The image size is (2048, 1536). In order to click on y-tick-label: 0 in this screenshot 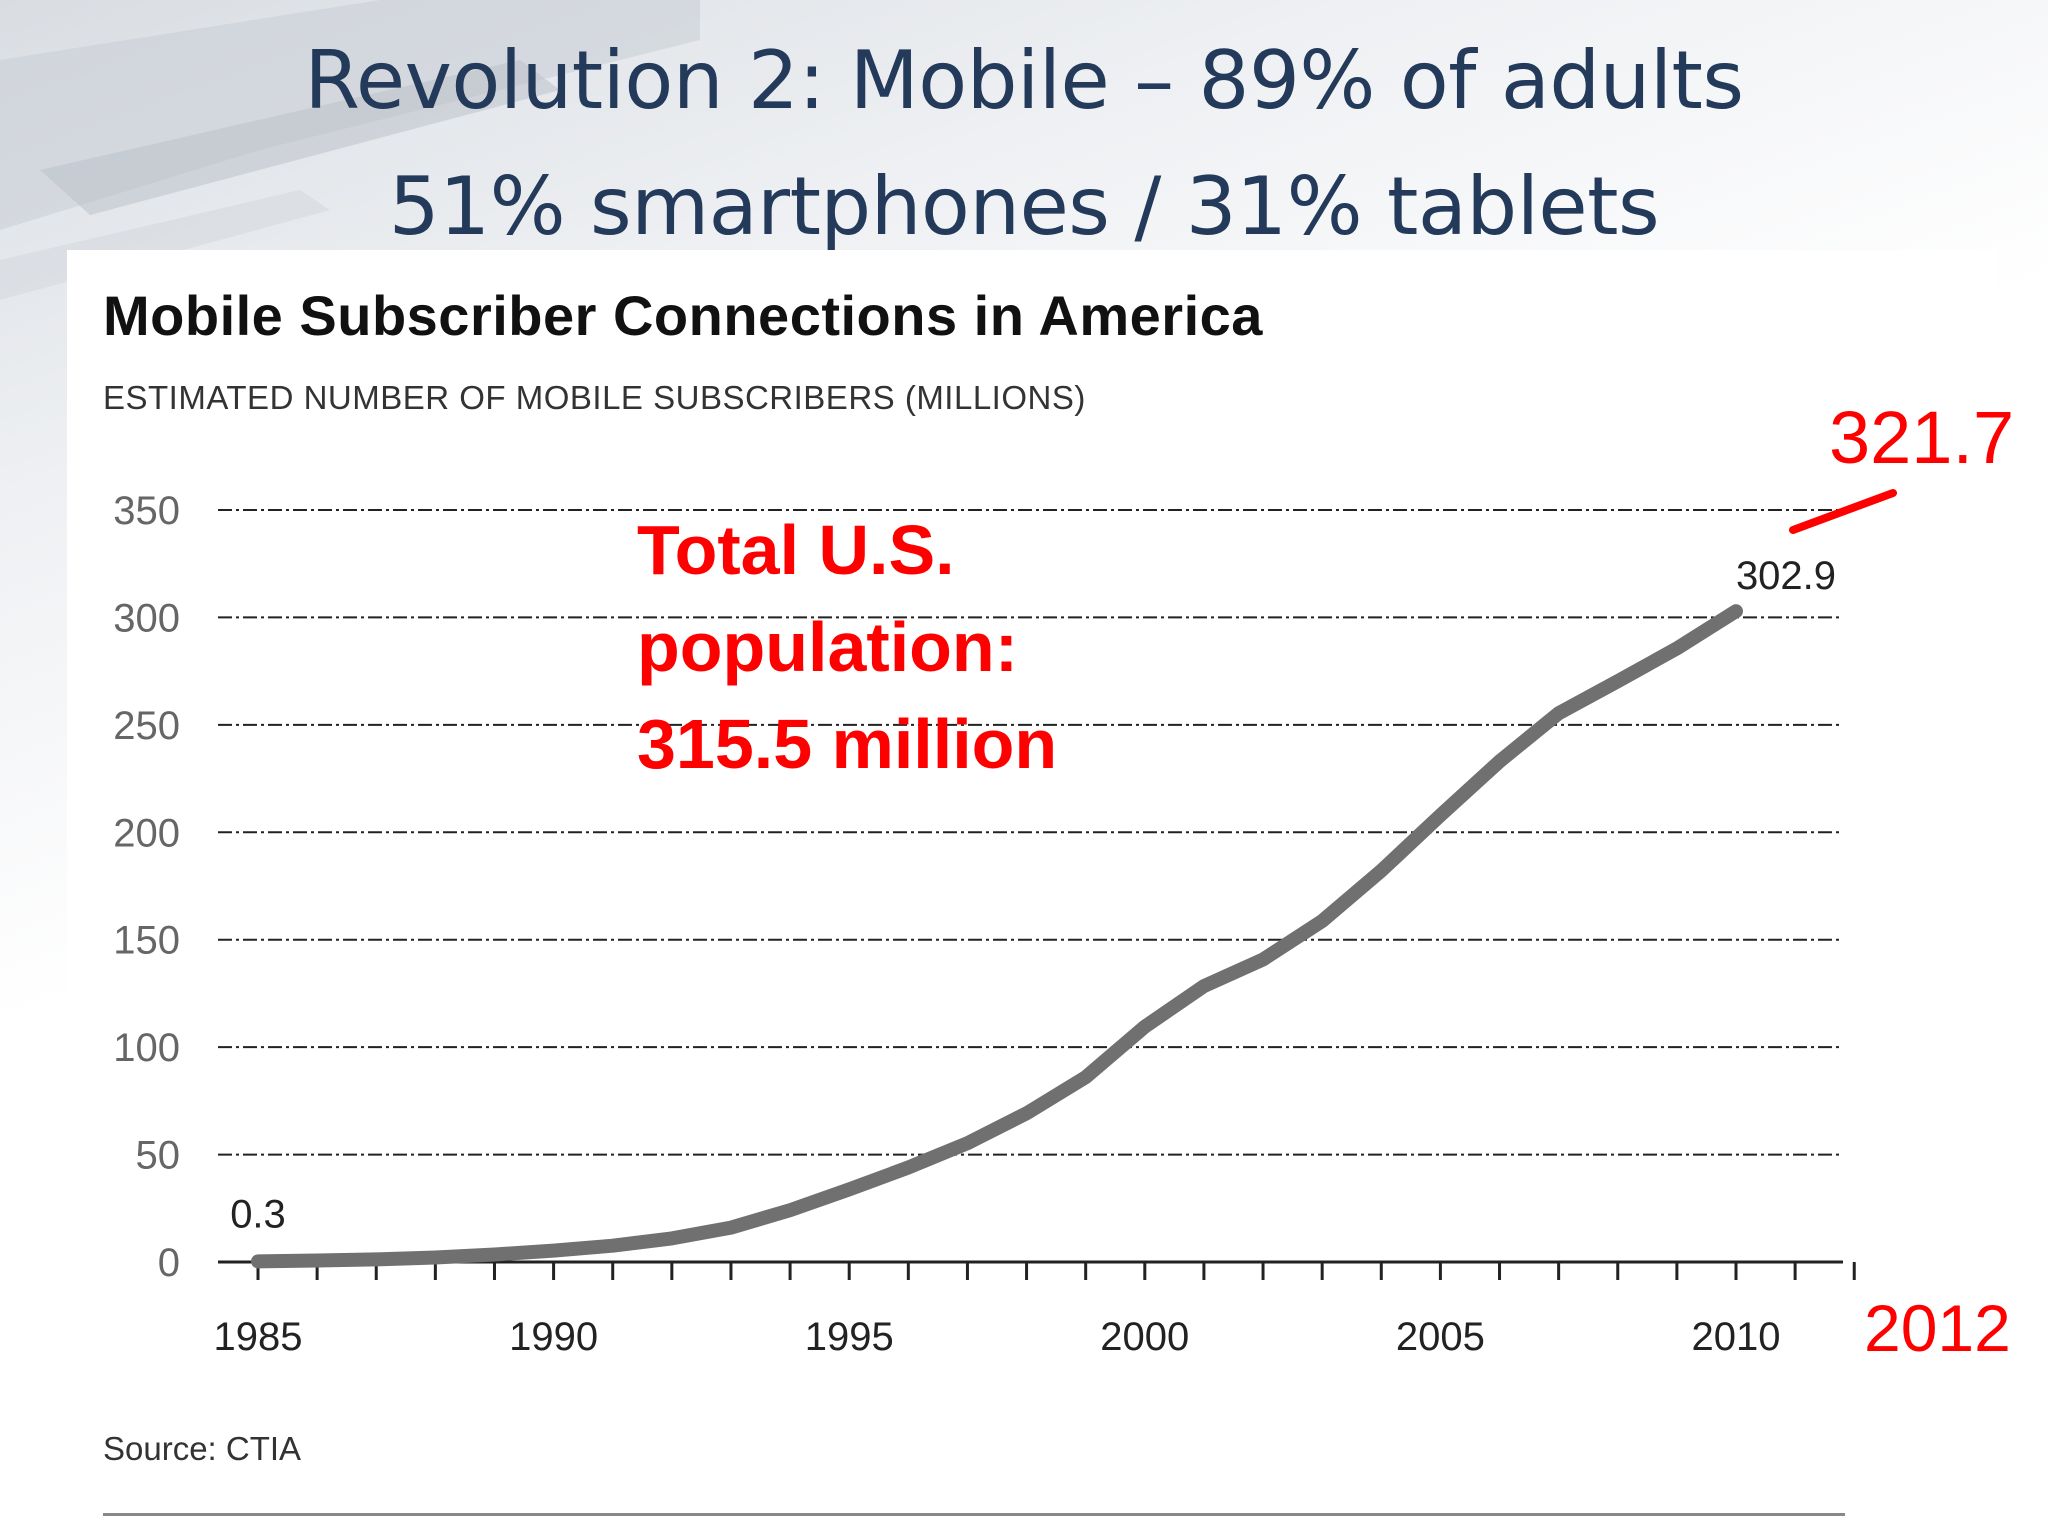, I will do `click(169, 1263)`.